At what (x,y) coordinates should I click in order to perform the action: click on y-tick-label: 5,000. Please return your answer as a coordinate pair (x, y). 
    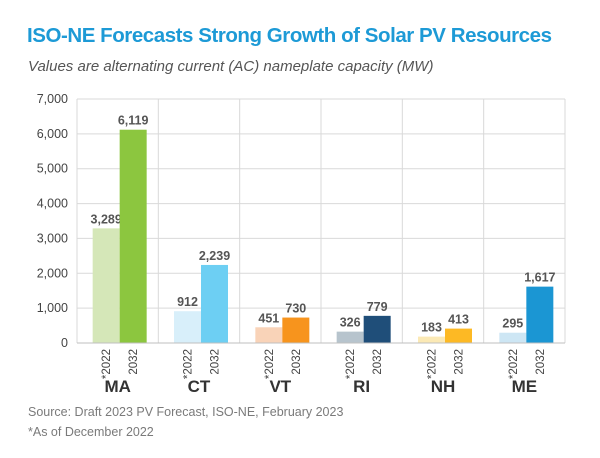
    Looking at the image, I should click on (52, 169).